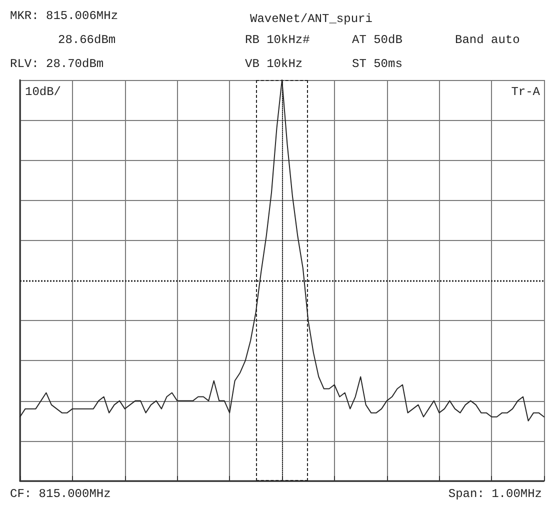 The image size is (548, 506). What do you see at coordinates (487, 40) in the screenshot?
I see `text: Band auto` at bounding box center [487, 40].